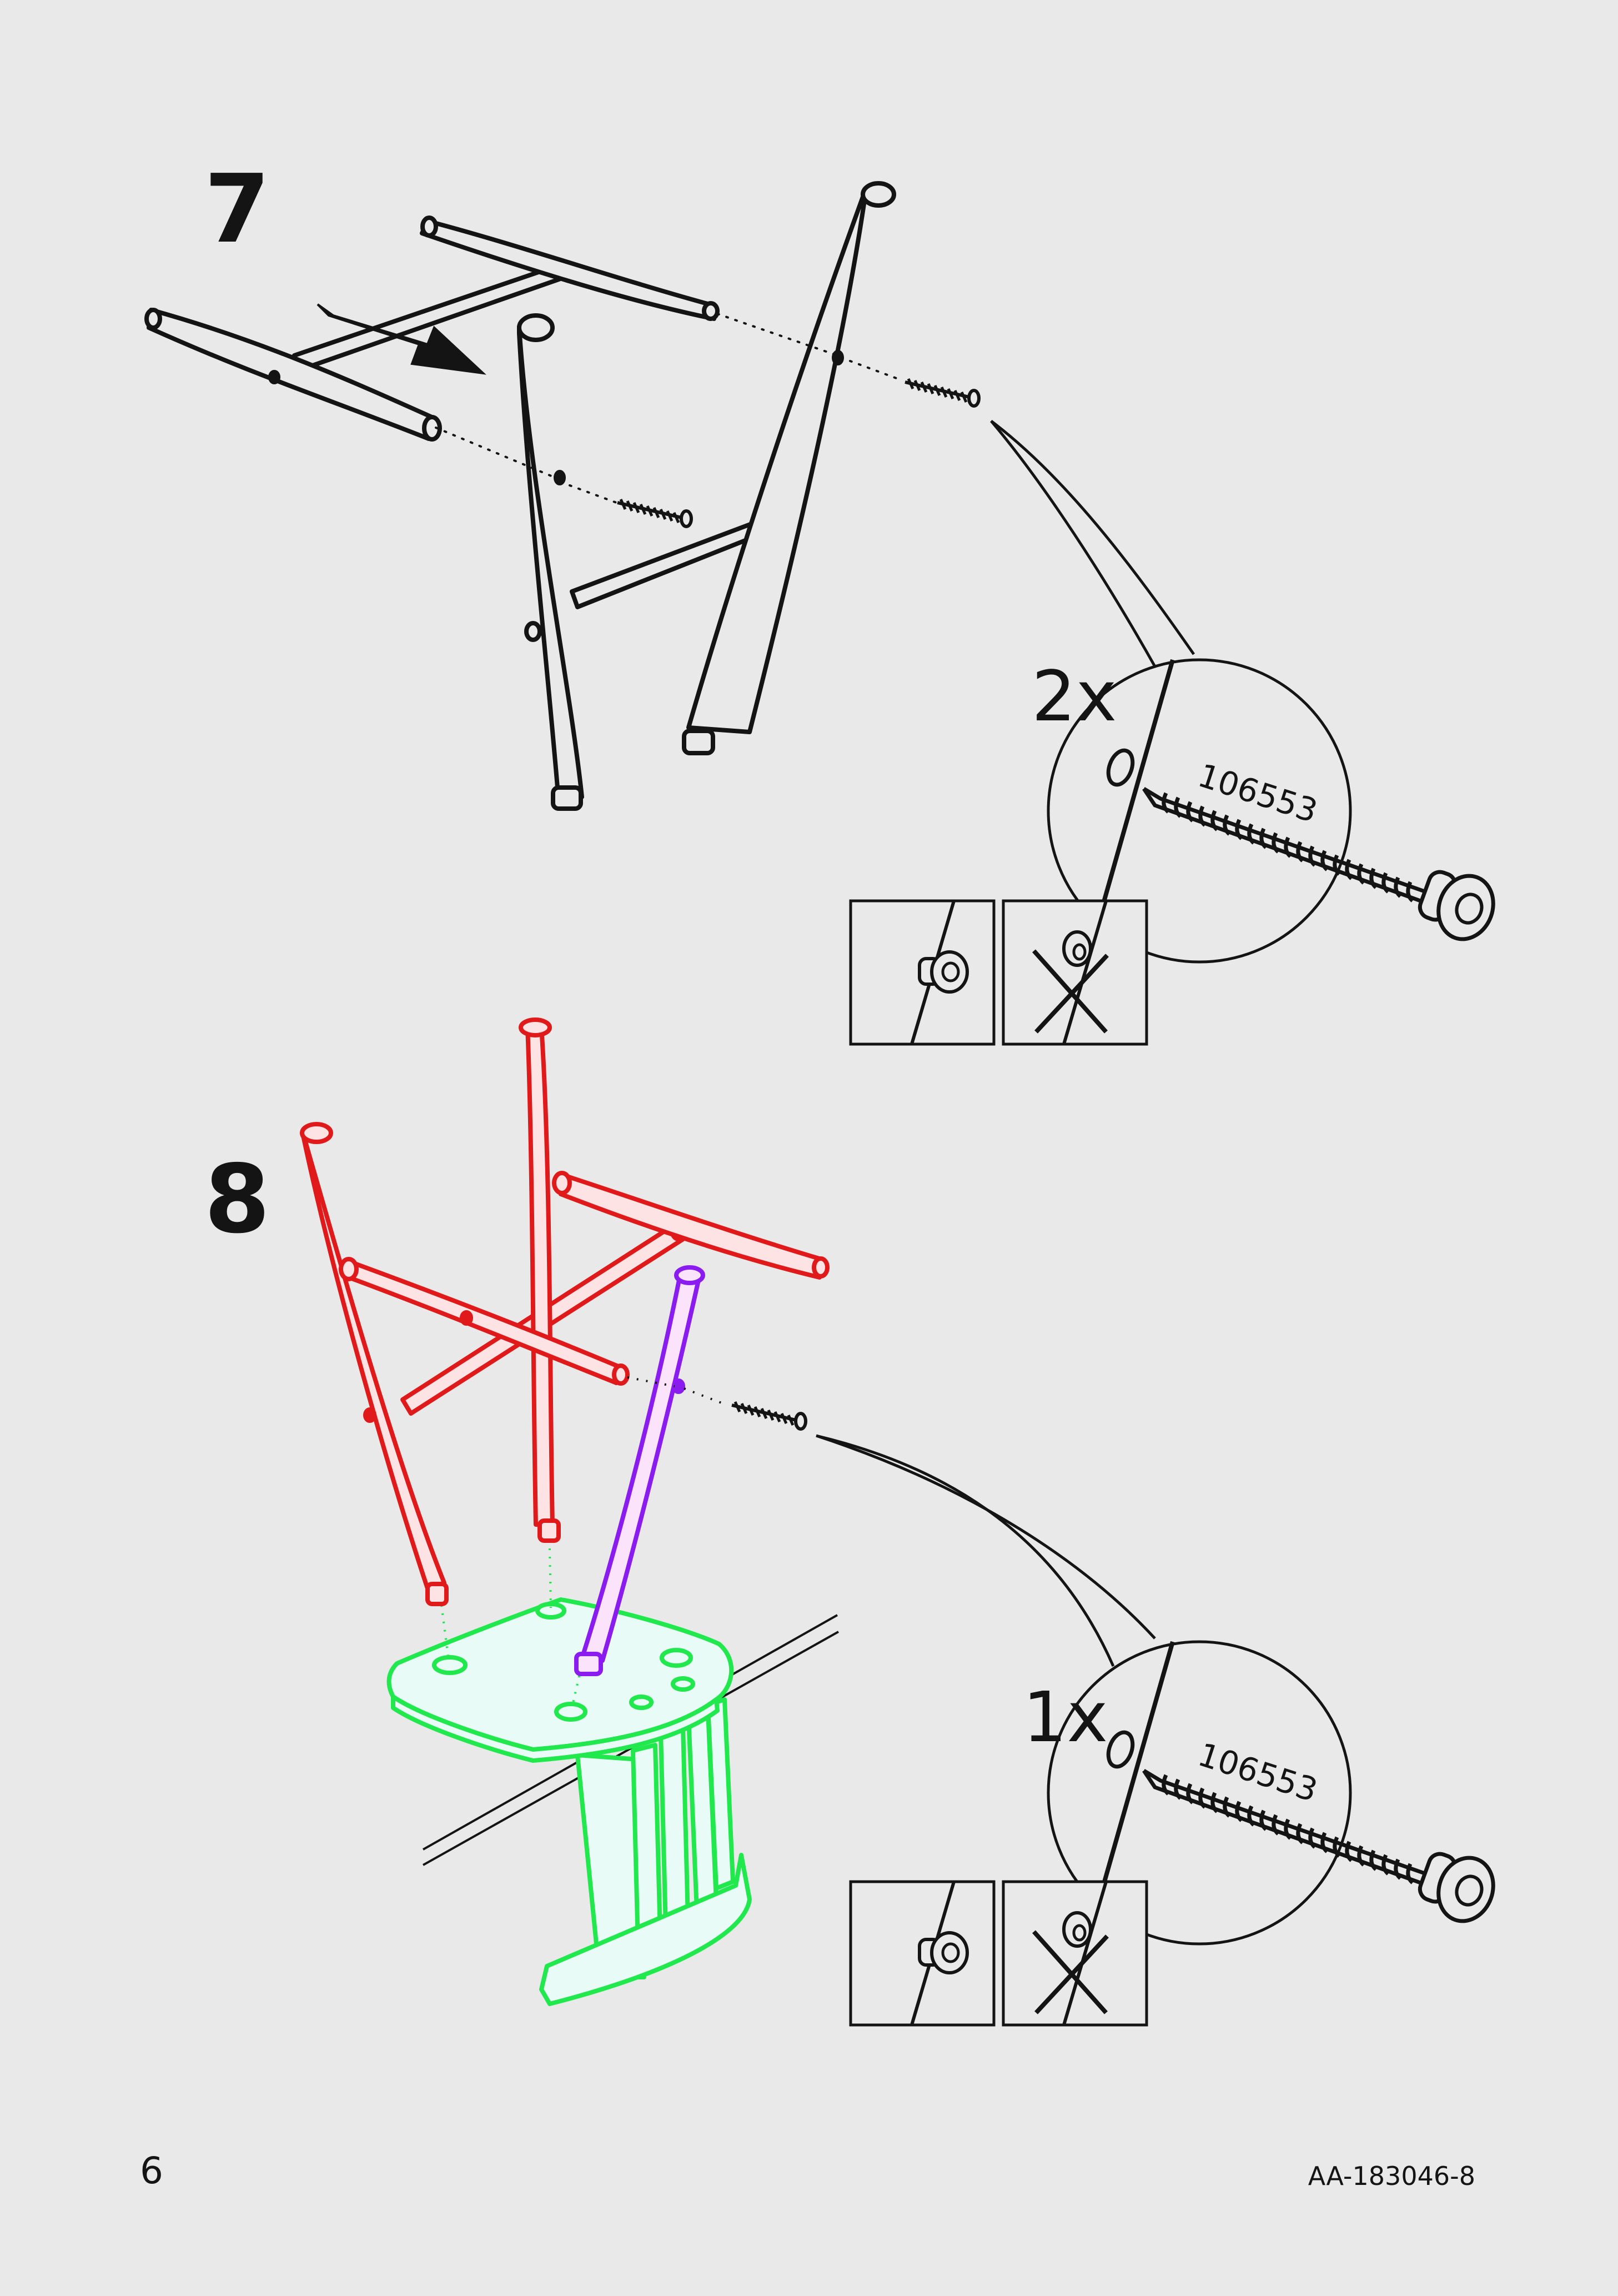 This screenshot has height=2296, width=1618. What do you see at coordinates (401, 339) in the screenshot?
I see `arrow-icon` at bounding box center [401, 339].